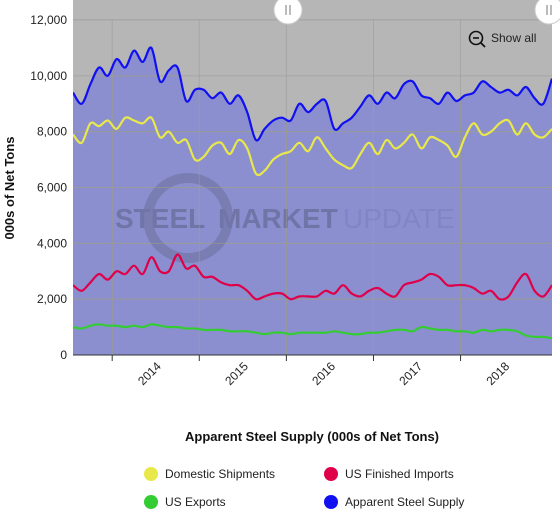  I want to click on y-tick-label: 10,000, so click(48, 76).